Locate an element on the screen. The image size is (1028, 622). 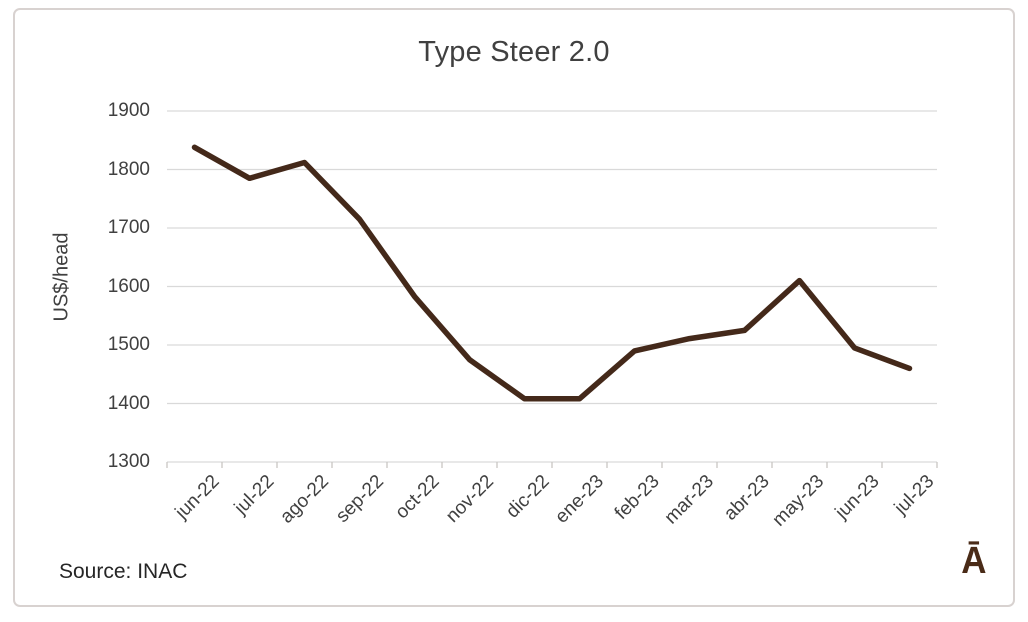
y-tick-label: 1600 is located at coordinates (128, 286).